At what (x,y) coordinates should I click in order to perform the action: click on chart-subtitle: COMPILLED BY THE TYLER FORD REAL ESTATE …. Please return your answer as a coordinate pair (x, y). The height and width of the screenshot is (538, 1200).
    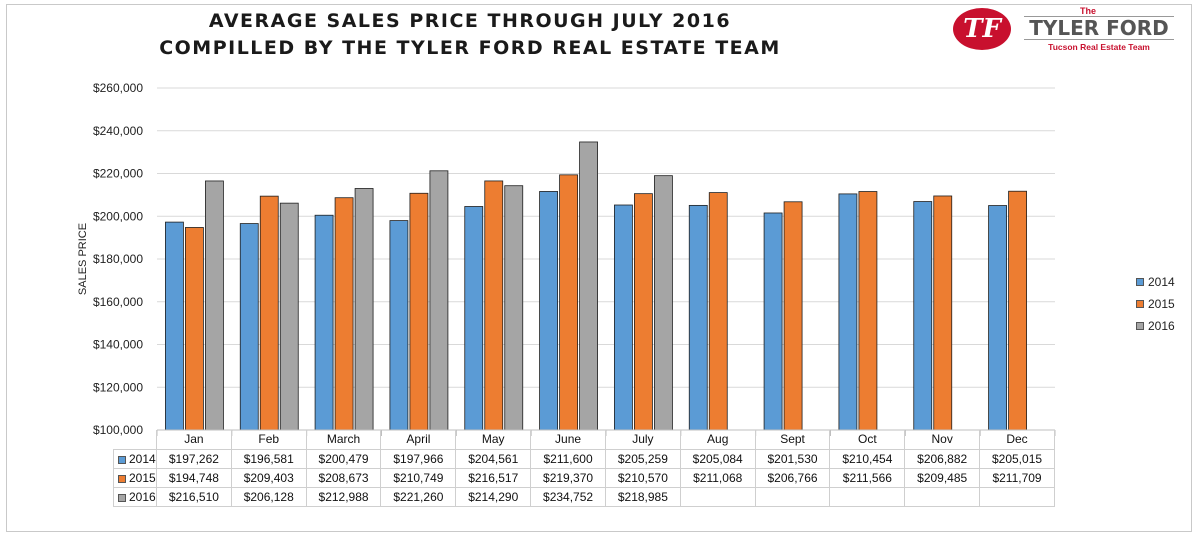
    Looking at the image, I should click on (470, 48).